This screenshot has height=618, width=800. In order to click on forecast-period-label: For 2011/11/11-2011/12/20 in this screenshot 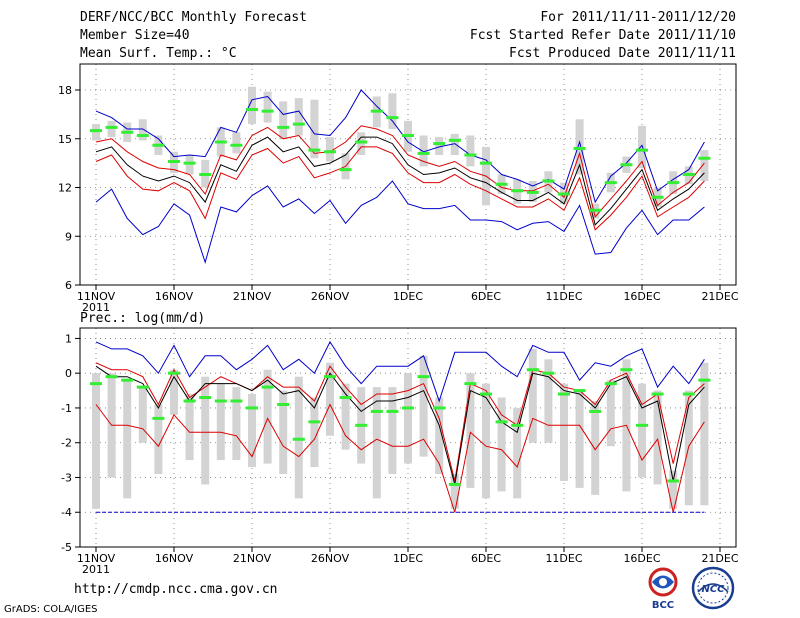, I will do `click(638, 17)`.